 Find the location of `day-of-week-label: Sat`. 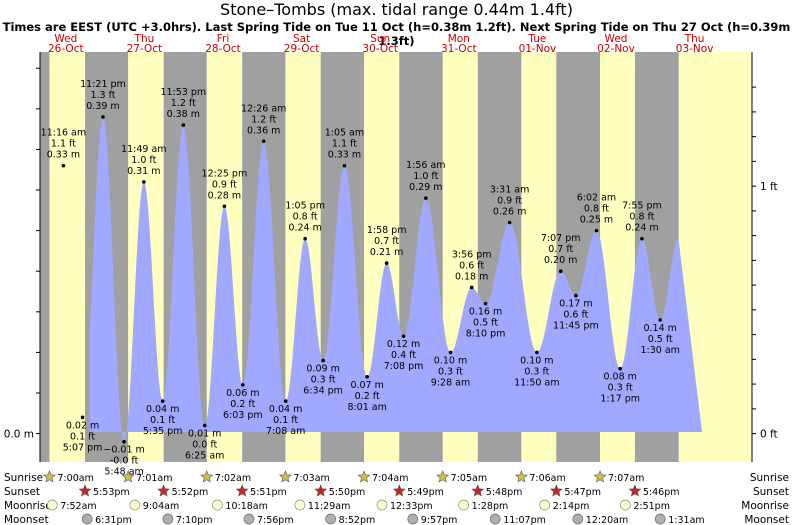

day-of-week-label: Sat is located at coordinates (301, 39).